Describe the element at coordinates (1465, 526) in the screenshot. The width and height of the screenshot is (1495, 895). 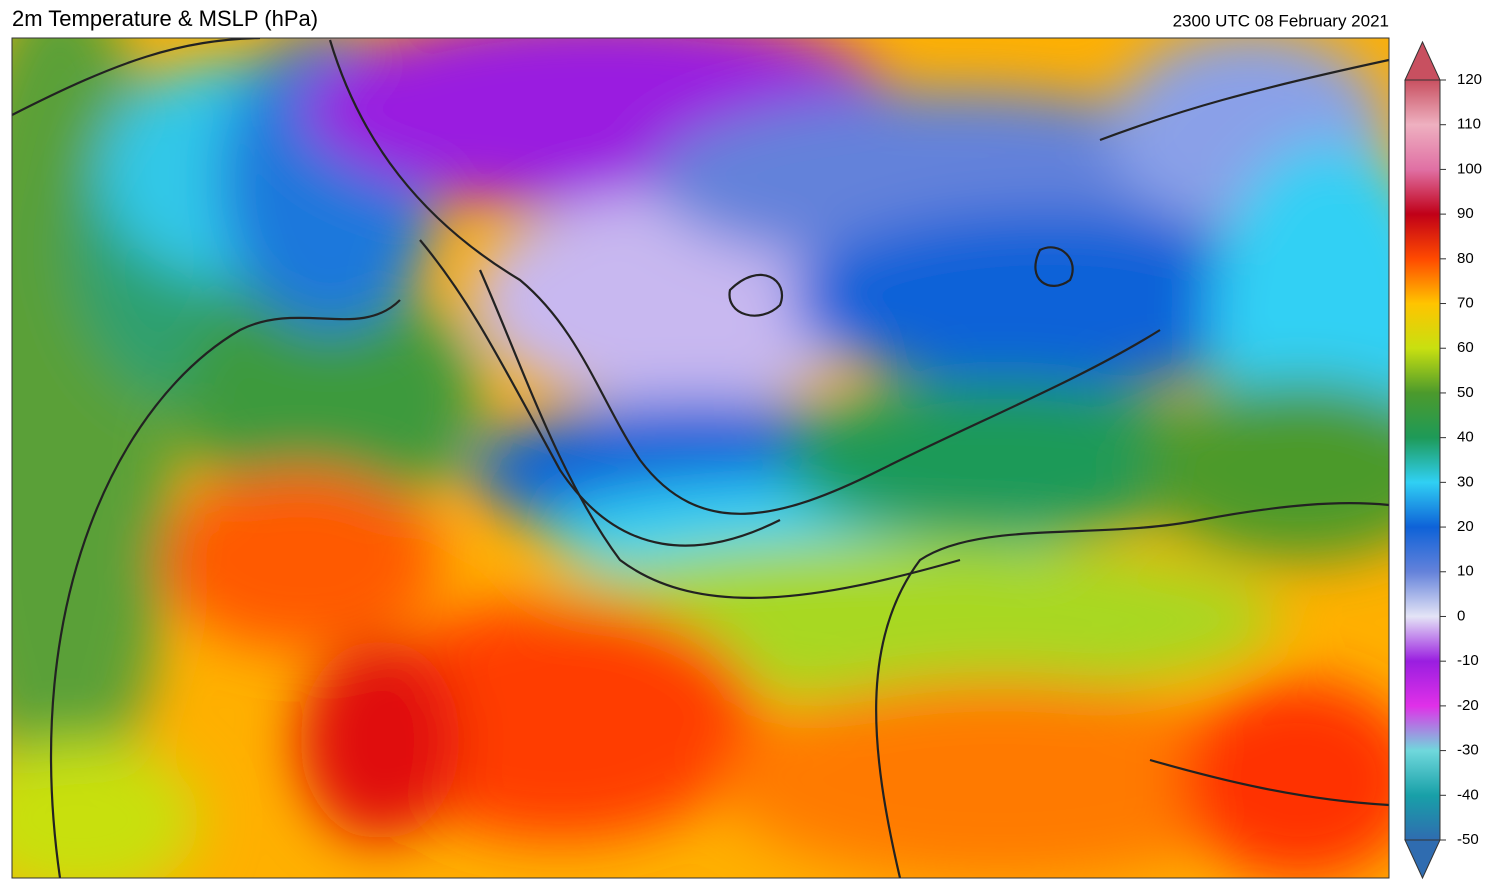
I see `colorbar-tick-label: 20` at that location.